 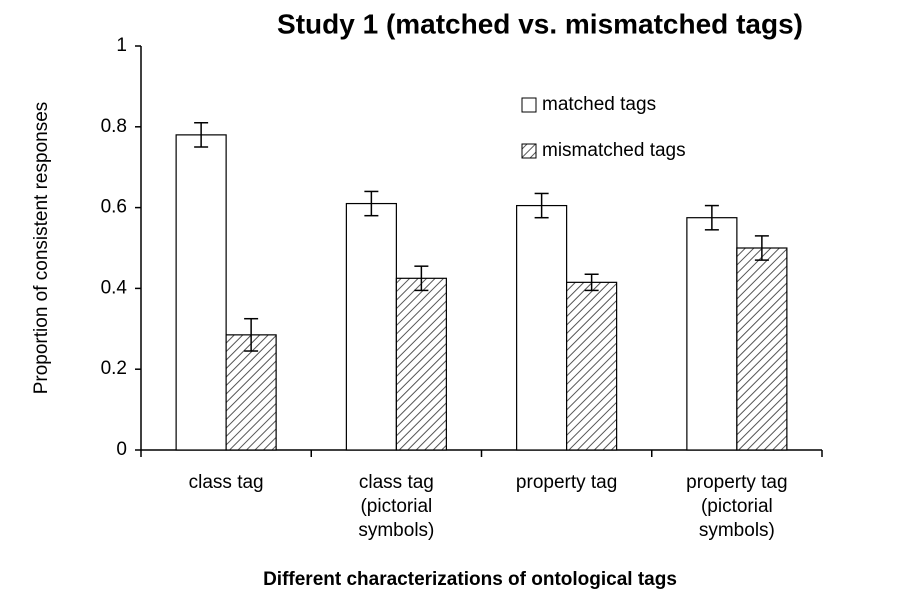 What do you see at coordinates (114, 207) in the screenshot?
I see `y-tick-label: 0.6` at bounding box center [114, 207].